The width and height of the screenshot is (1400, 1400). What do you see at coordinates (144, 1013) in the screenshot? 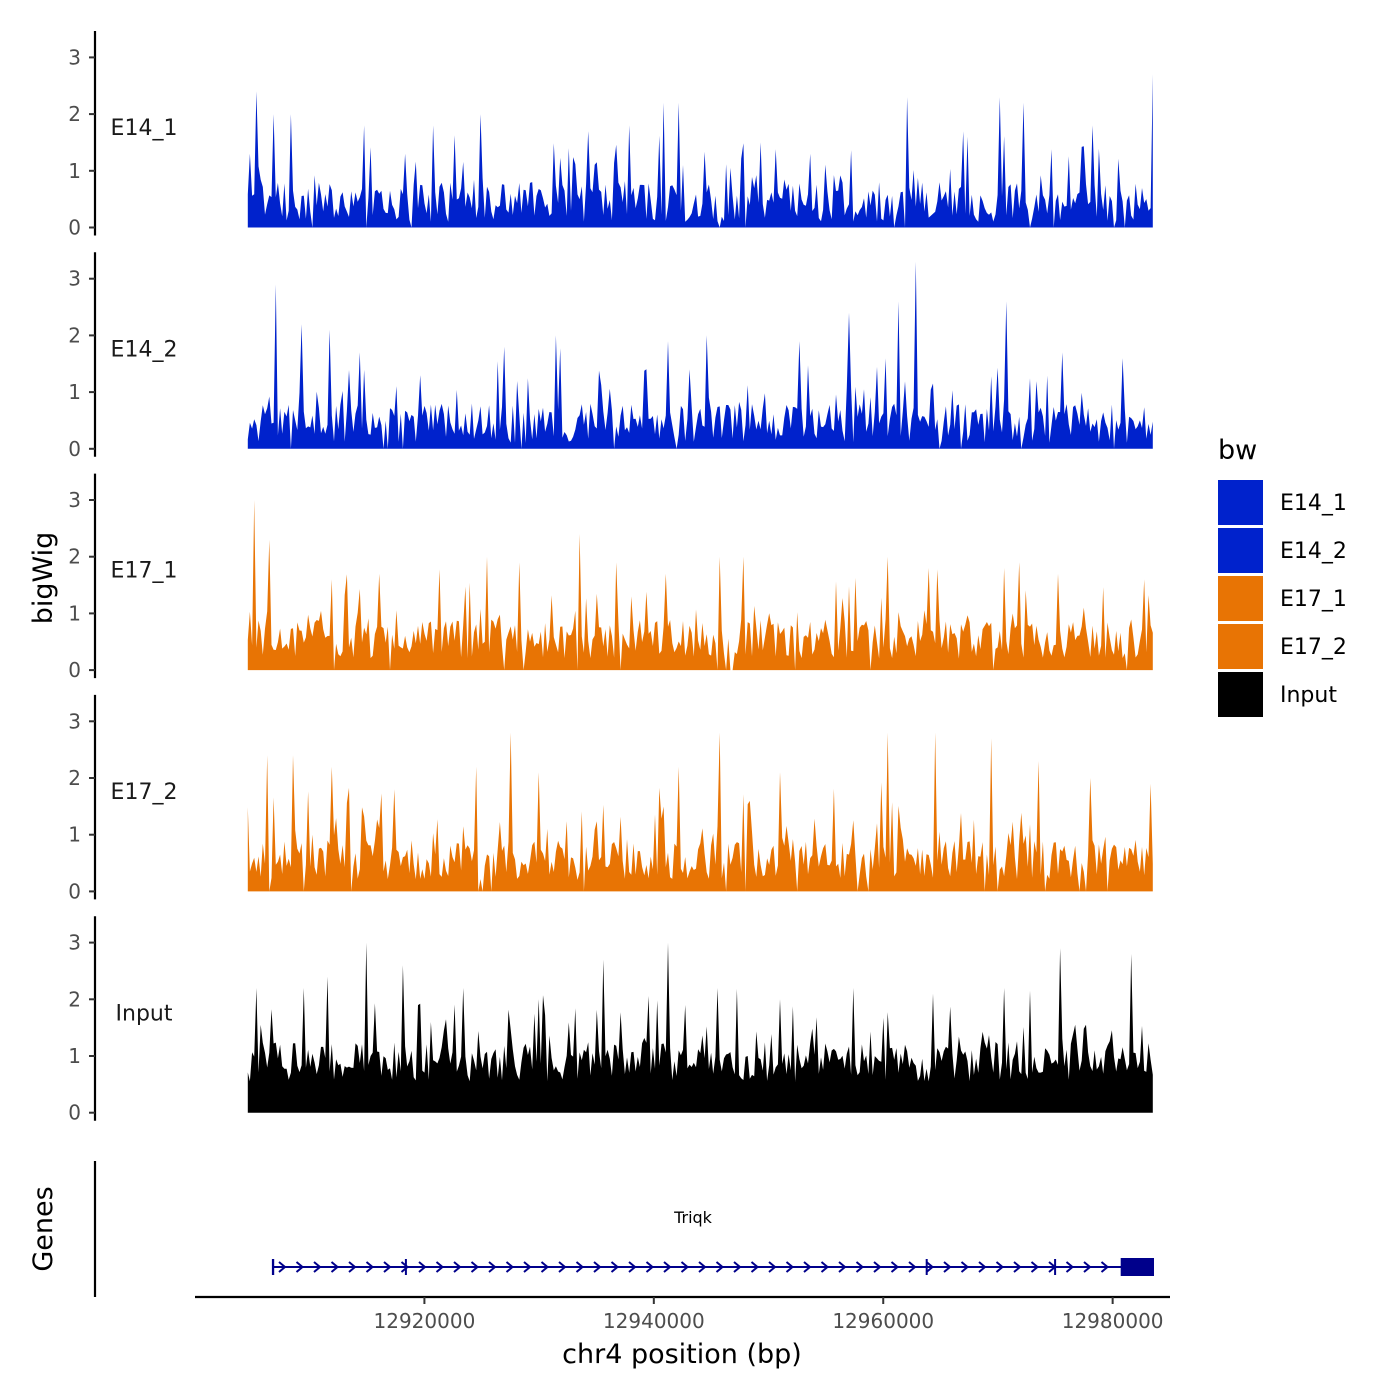
I see `track-label: Input` at bounding box center [144, 1013].